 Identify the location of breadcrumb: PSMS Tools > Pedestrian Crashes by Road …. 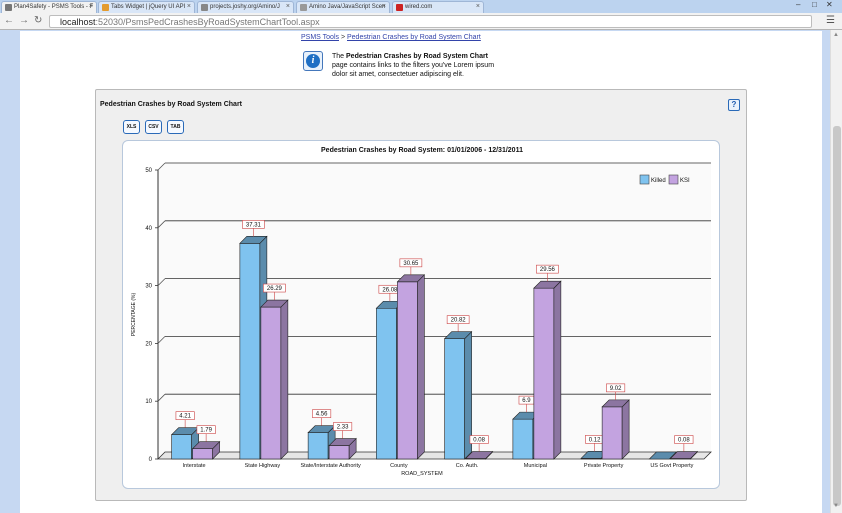
(391, 37).